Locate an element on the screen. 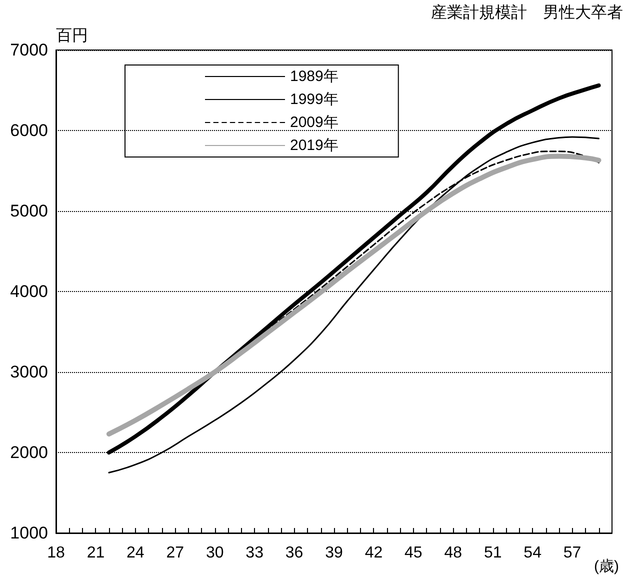 This screenshot has height=579, width=633. x-tick-label: 36 is located at coordinates (294, 553).